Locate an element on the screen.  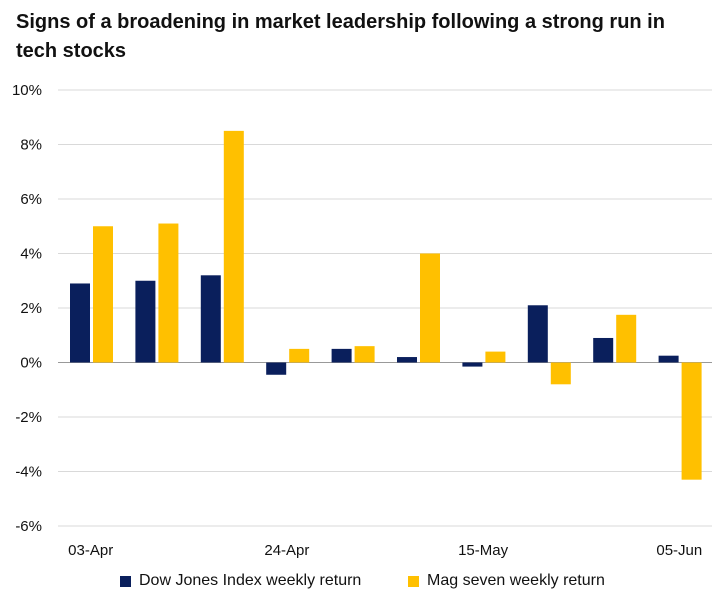
y-tick-label: 4% is located at coordinates (31, 254).